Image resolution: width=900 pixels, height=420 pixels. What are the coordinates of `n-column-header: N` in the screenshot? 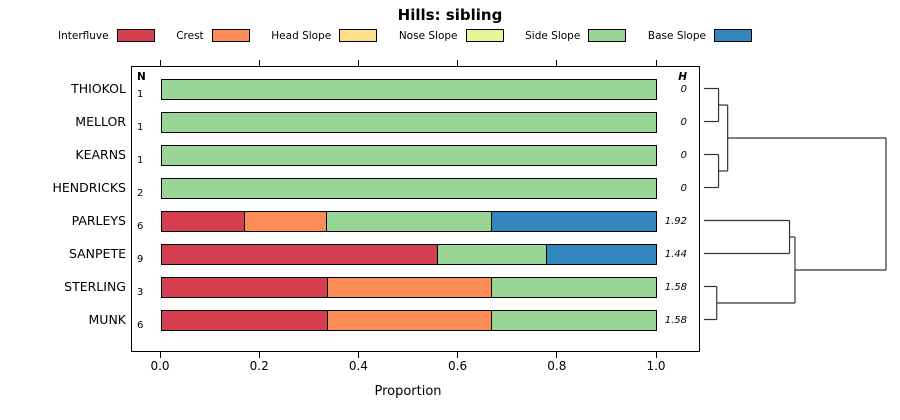 It's located at (141, 77).